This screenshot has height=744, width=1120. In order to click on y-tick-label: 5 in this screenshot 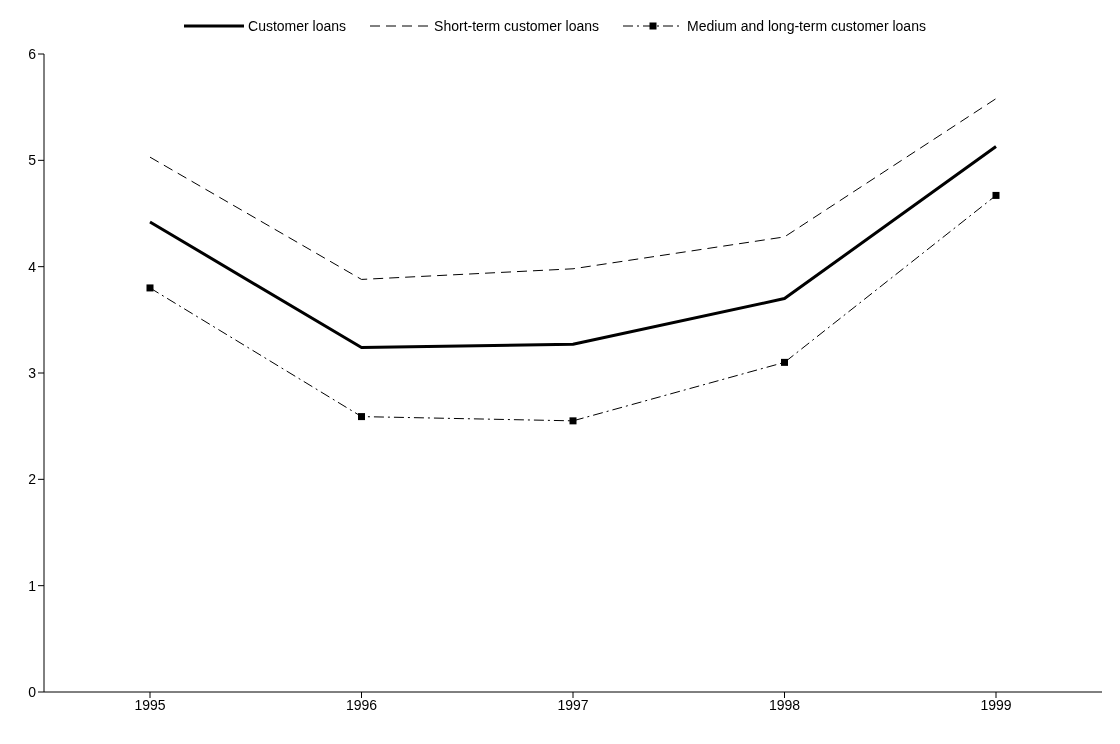, I will do `click(32, 160)`.